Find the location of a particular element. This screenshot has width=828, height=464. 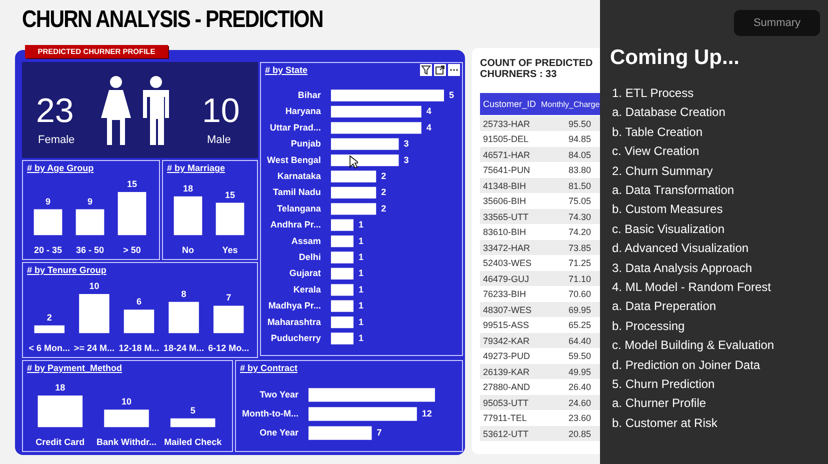

x-tick-label: Mailed Check is located at coordinates (193, 442).